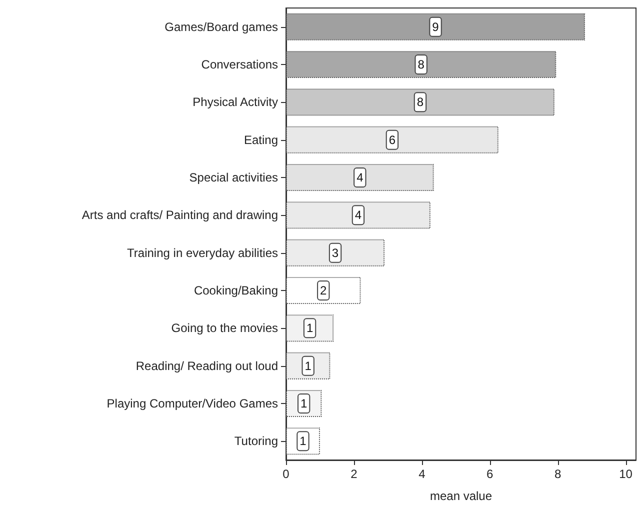  What do you see at coordinates (354, 474) in the screenshot?
I see `x-tick-label: 2` at bounding box center [354, 474].